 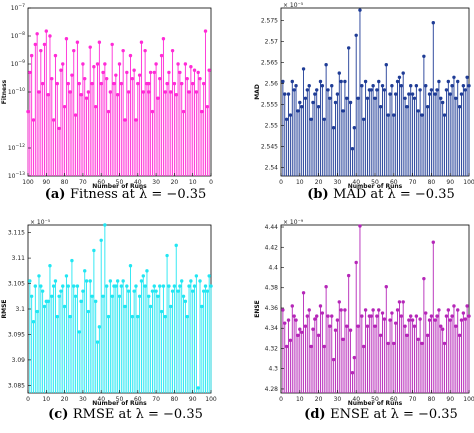 I want to click on x-axis-label: Number of Runs, so click(x=119, y=186).